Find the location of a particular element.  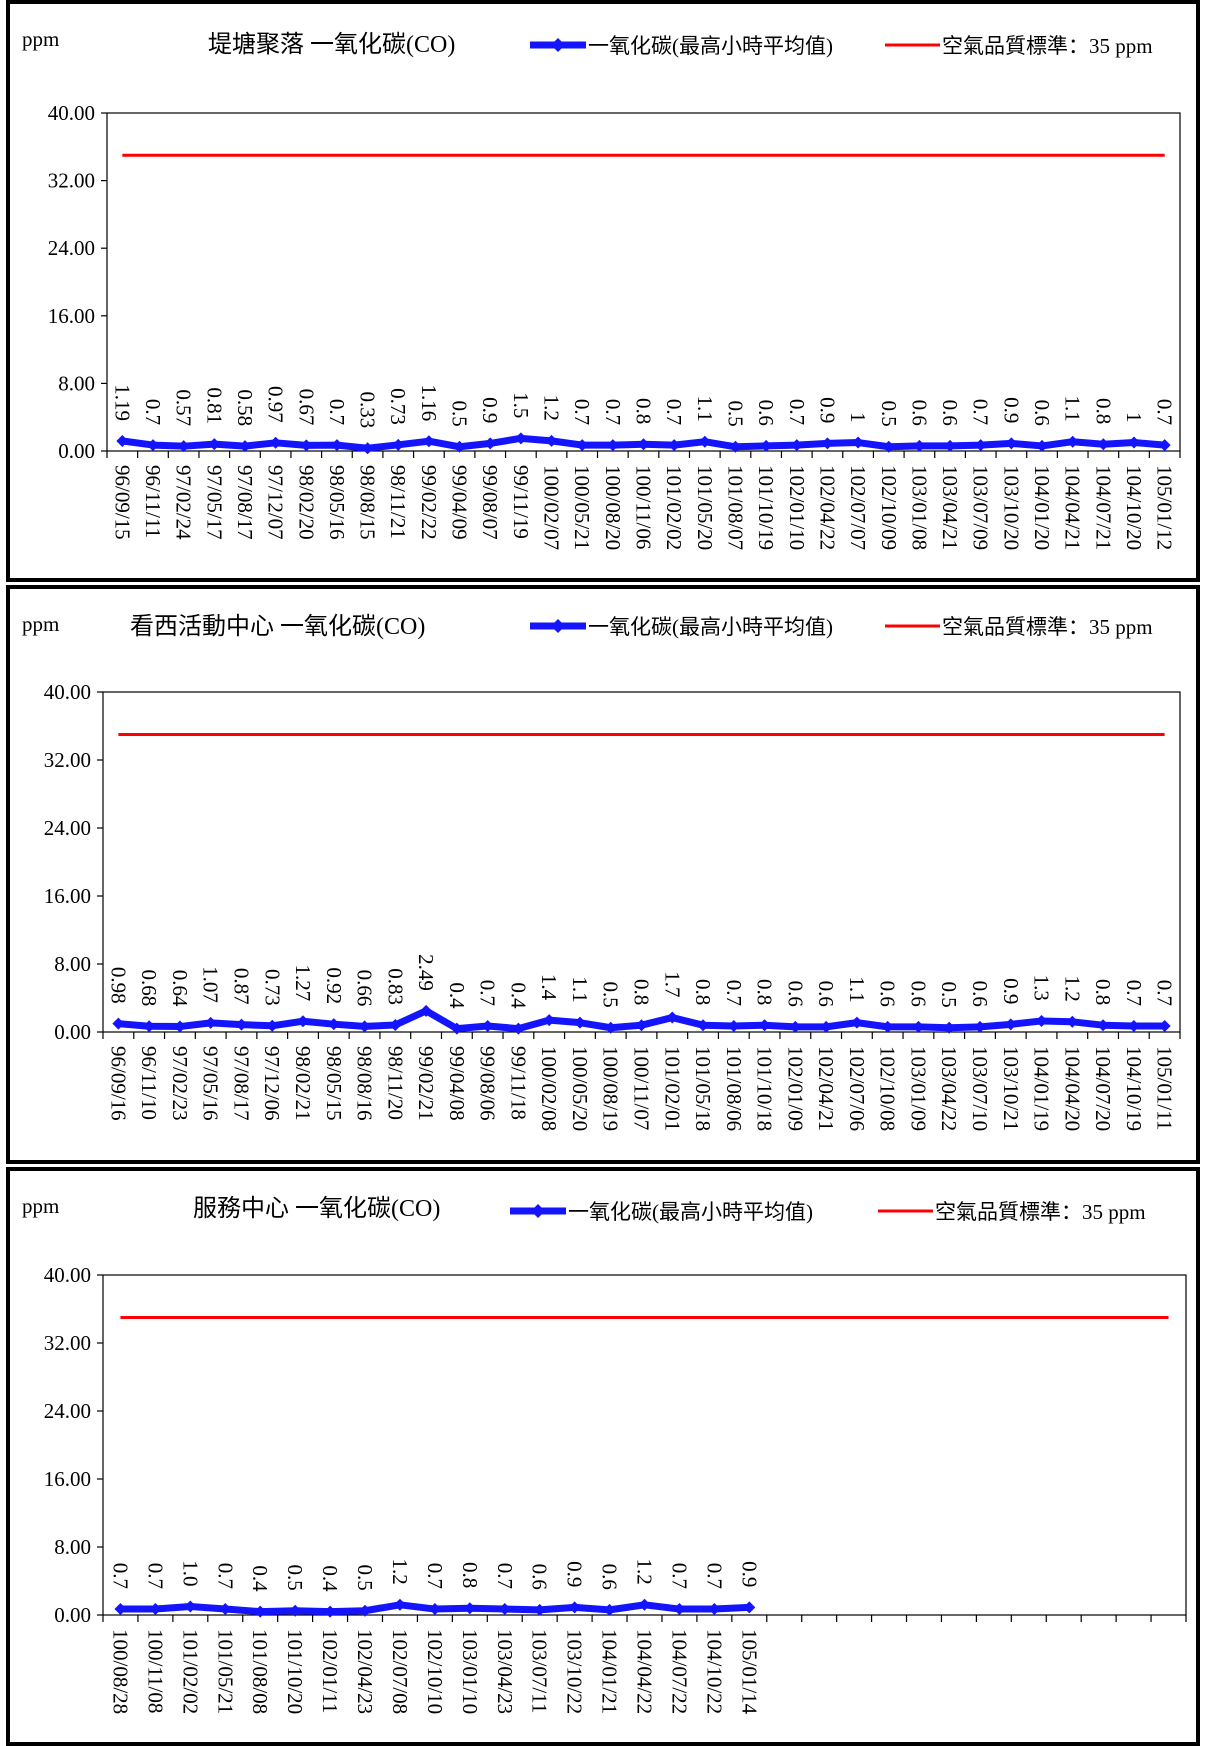

legend-label-co: 一氧化碳(最高小時平均值) is located at coordinates (710, 627).